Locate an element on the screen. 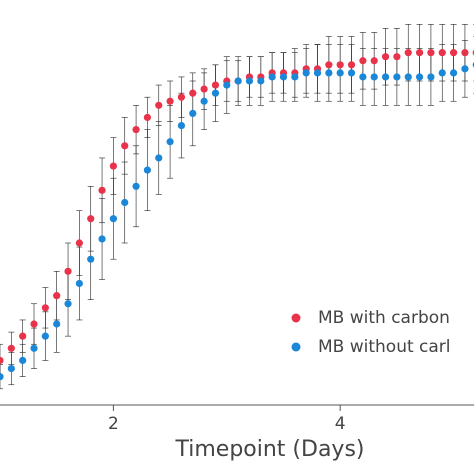 Image resolution: width=474 pixels, height=474 pixels. error-bar is located at coordinates (1, 377).